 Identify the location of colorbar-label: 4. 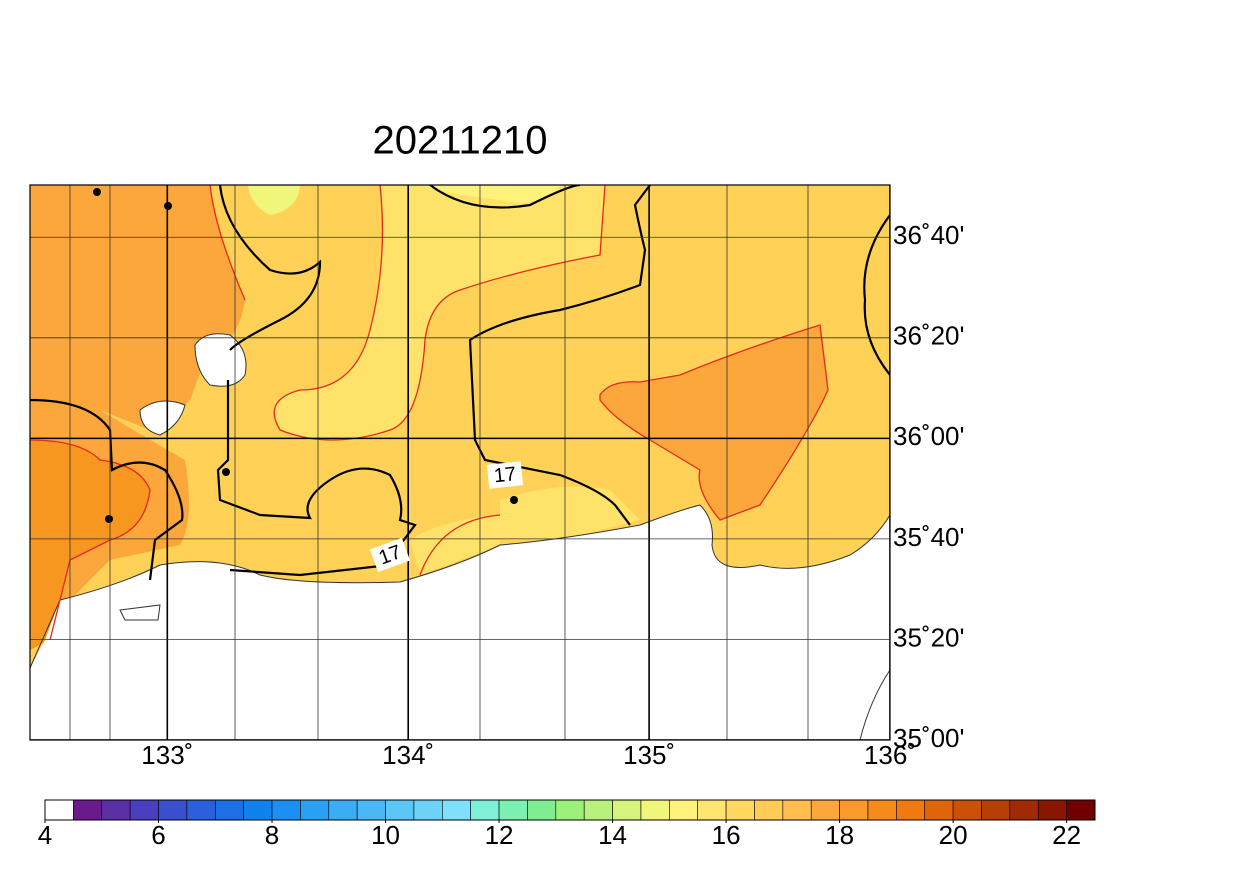
(45, 835).